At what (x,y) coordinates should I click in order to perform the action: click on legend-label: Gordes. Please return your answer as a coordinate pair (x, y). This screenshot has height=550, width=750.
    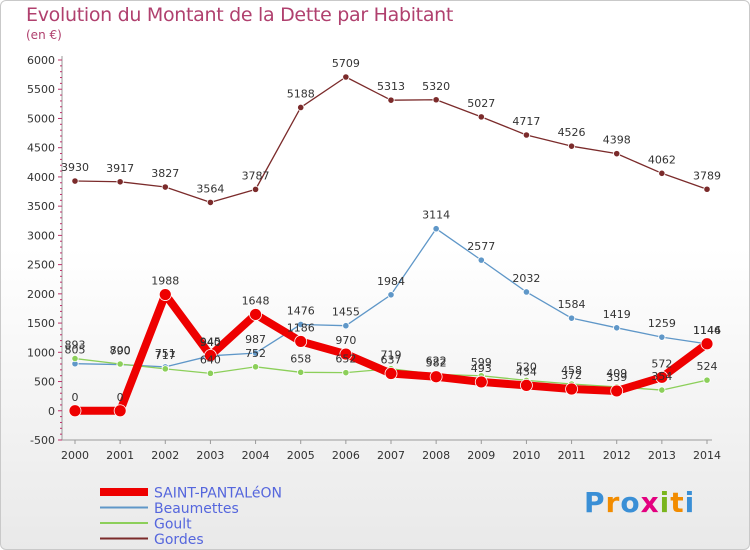
    Looking at the image, I should click on (179, 540).